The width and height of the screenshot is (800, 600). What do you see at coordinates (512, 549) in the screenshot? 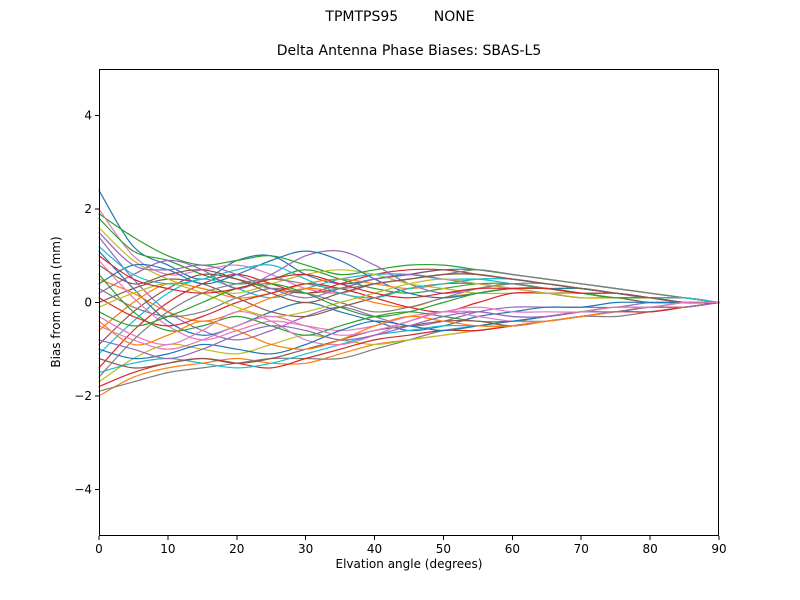
I see `x-tick-label: 60` at bounding box center [512, 549].